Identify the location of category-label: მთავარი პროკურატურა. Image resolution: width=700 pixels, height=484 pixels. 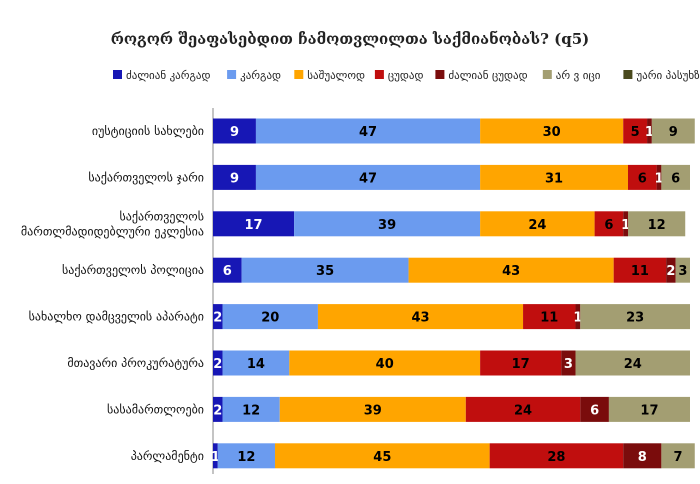
(135, 363).